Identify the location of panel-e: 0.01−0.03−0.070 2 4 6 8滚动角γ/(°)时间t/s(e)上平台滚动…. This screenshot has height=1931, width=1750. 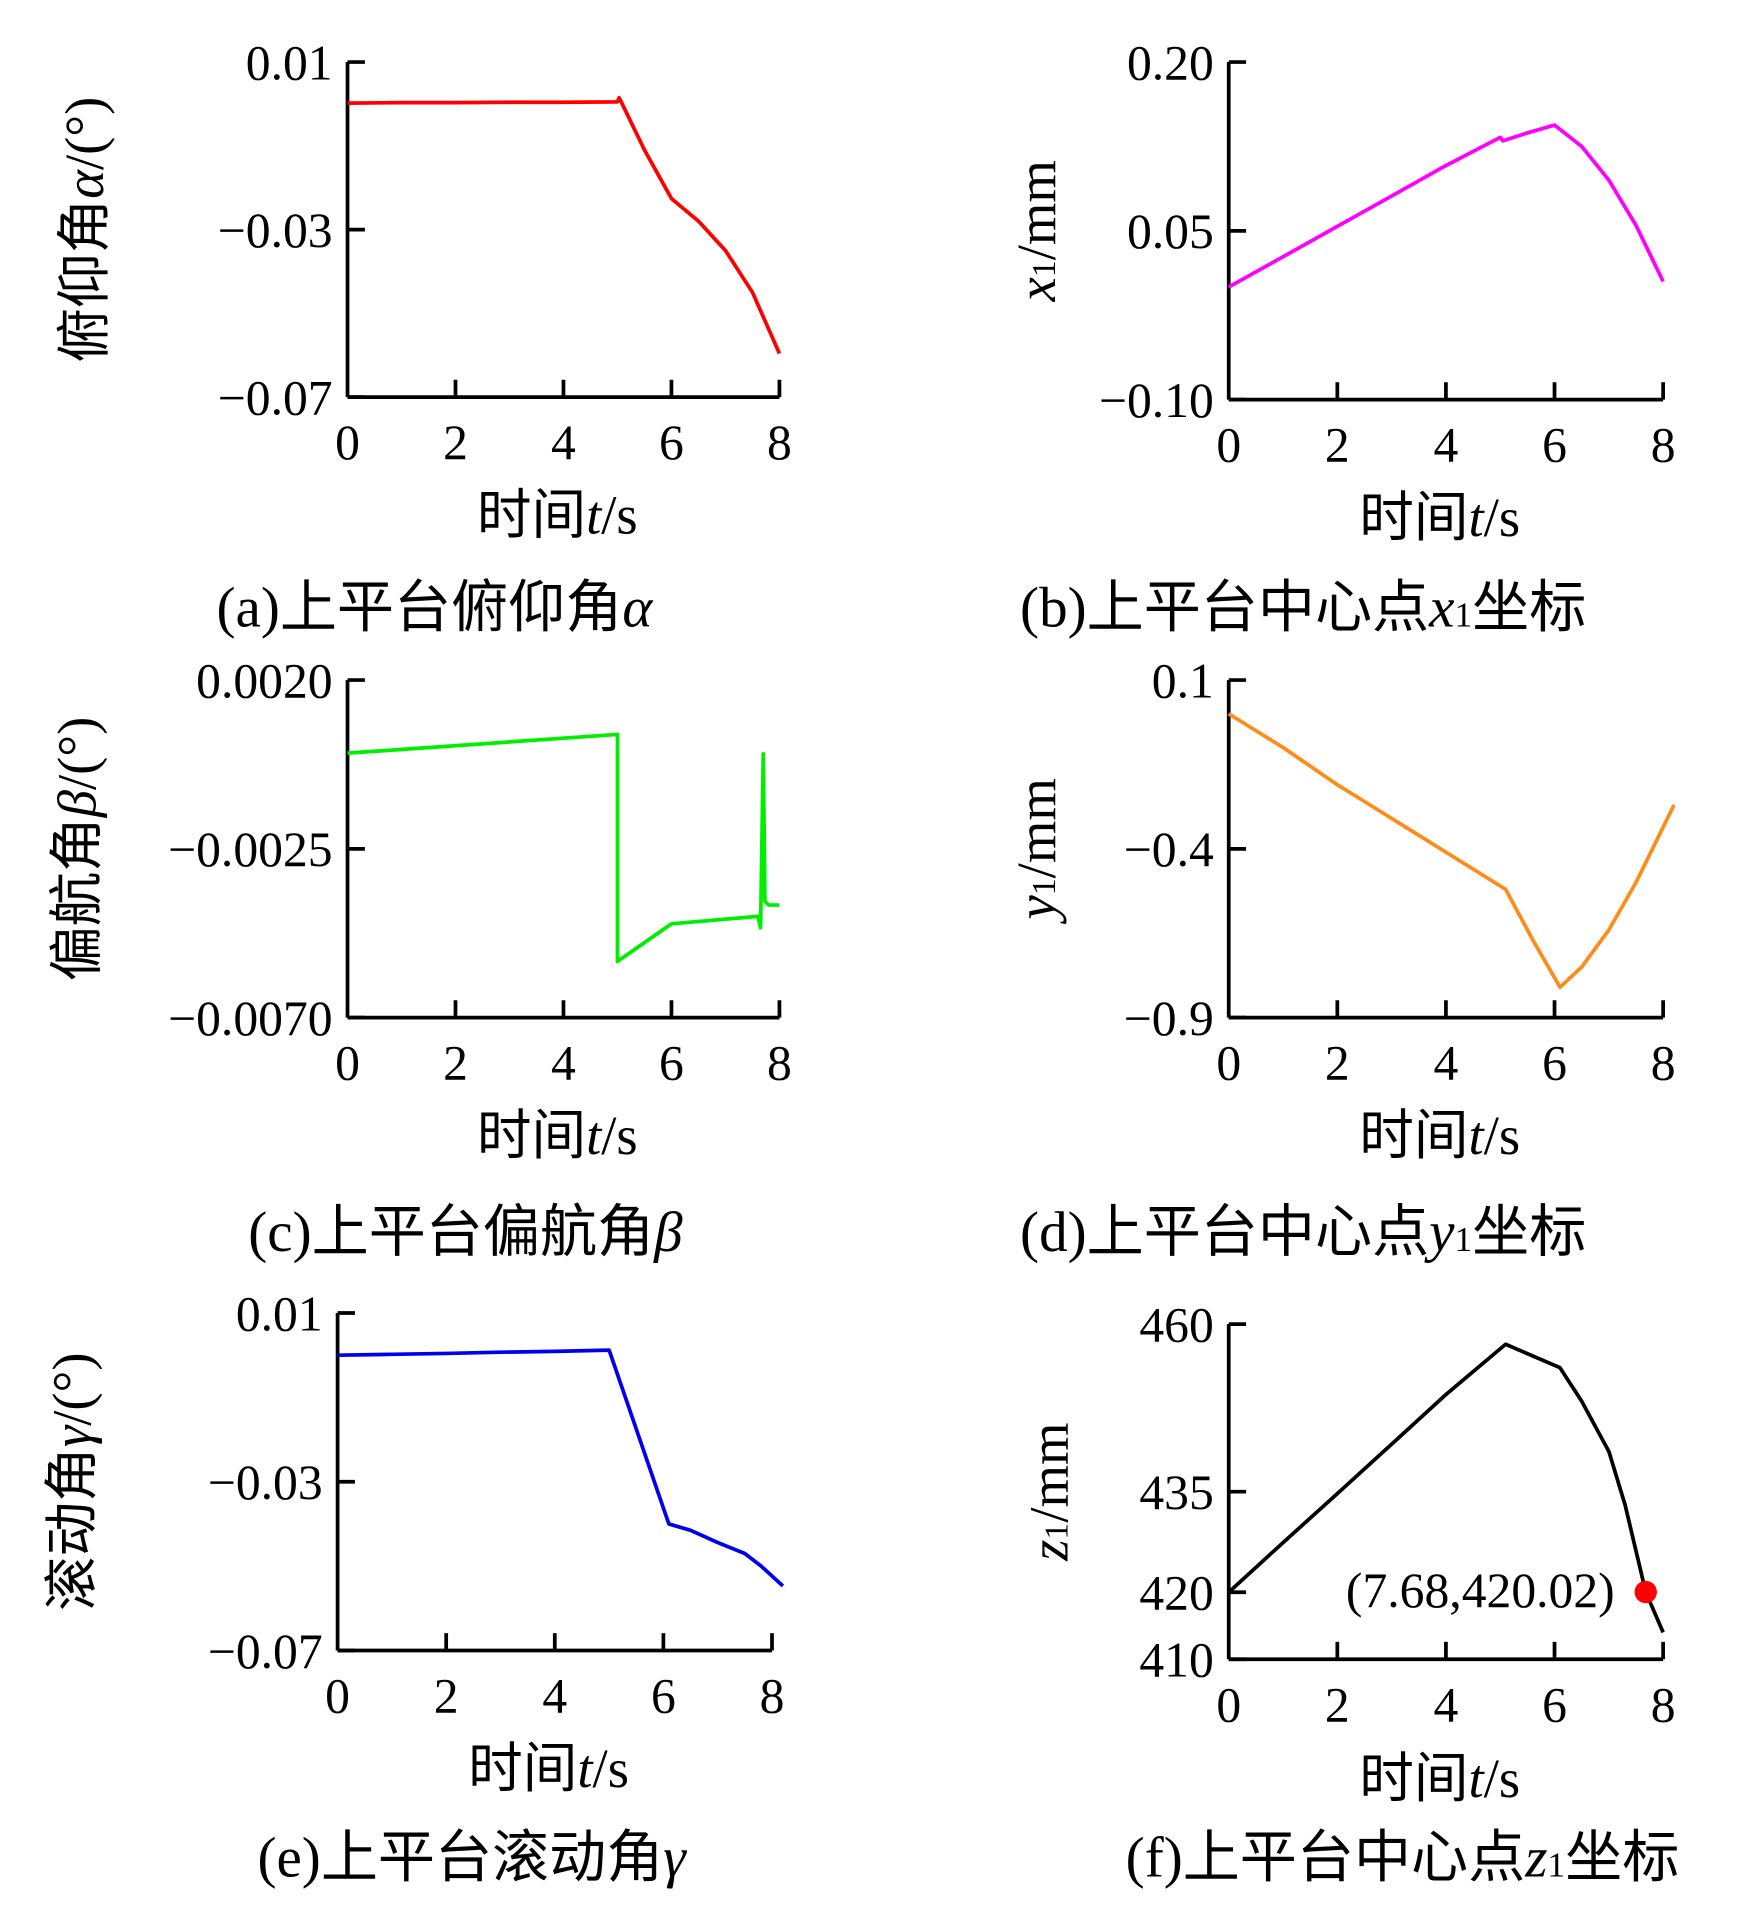
(413, 1587).